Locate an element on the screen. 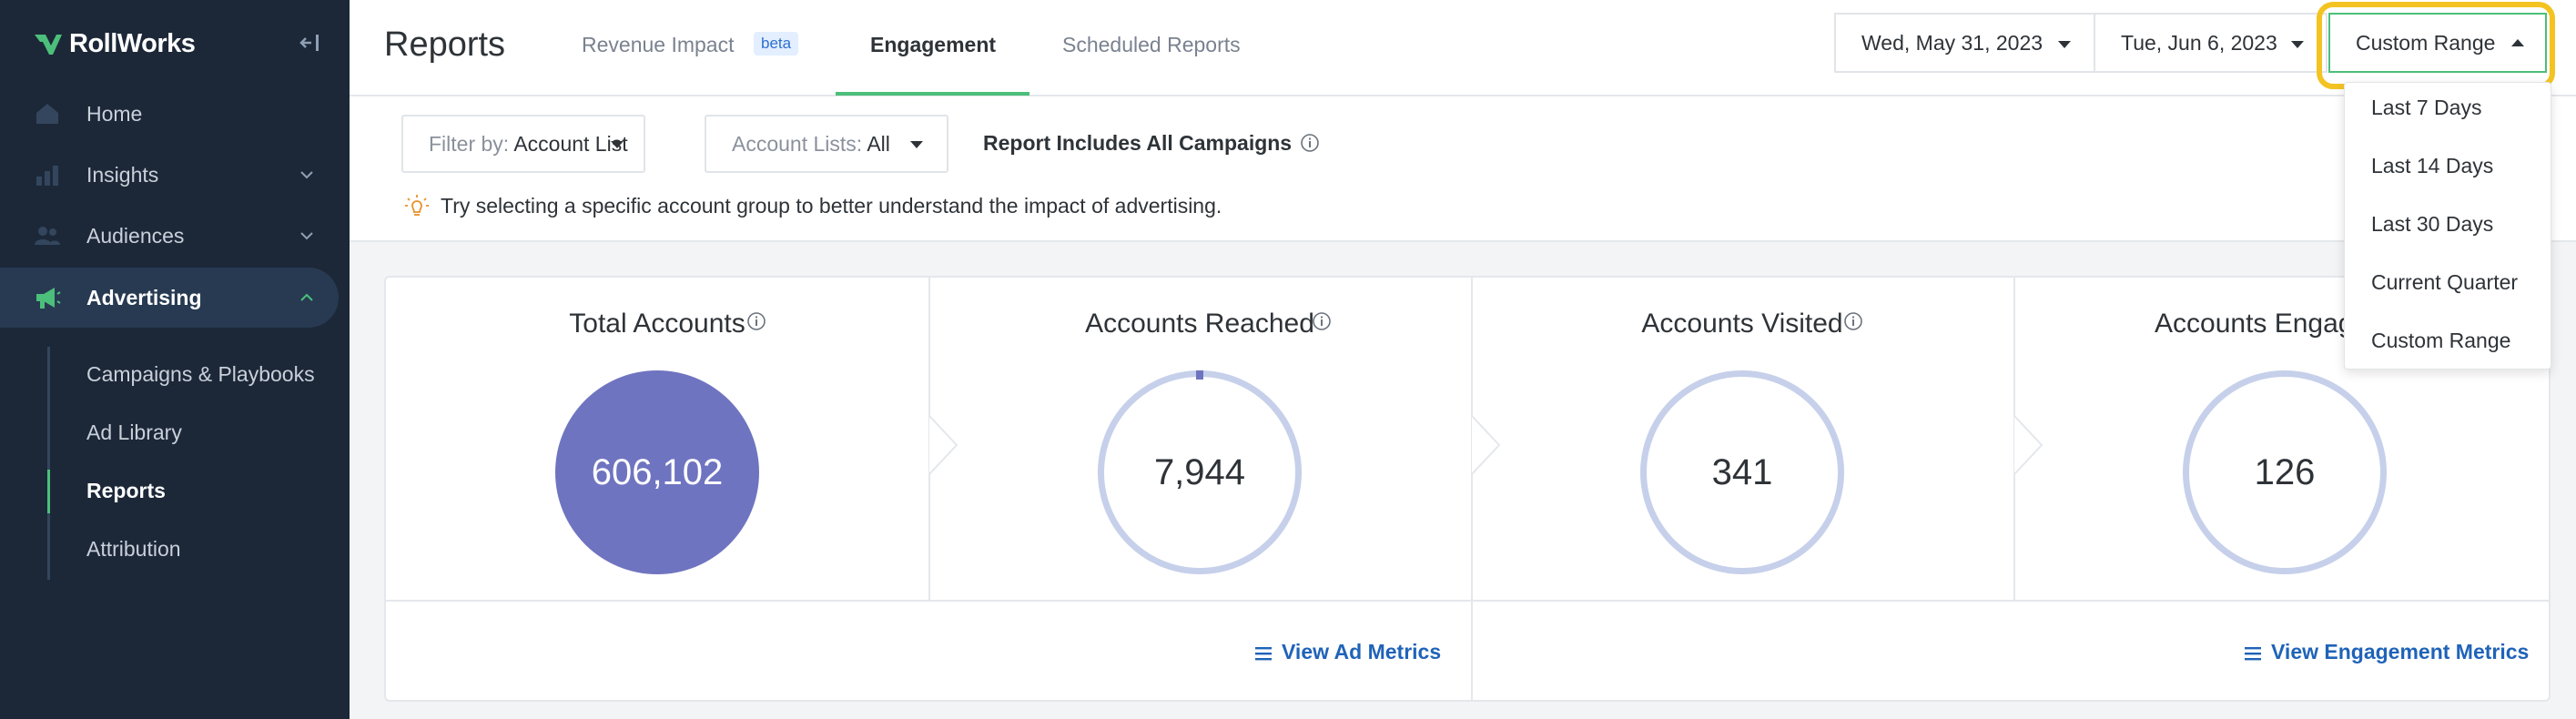  view-ad-metrics-label: View Ad Metrics is located at coordinates (1362, 651).